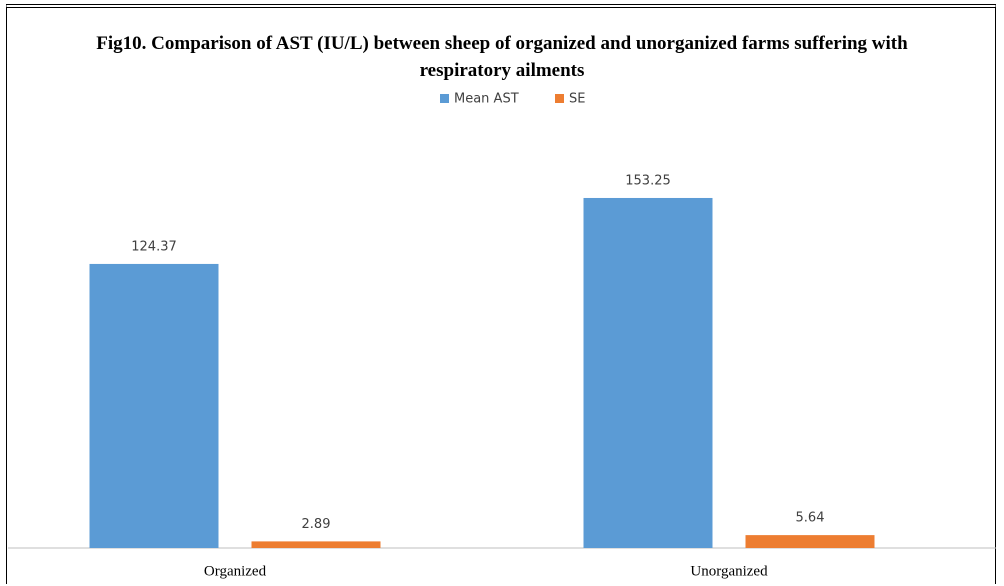  What do you see at coordinates (154, 246) in the screenshot?
I see `data-label: 124.37` at bounding box center [154, 246].